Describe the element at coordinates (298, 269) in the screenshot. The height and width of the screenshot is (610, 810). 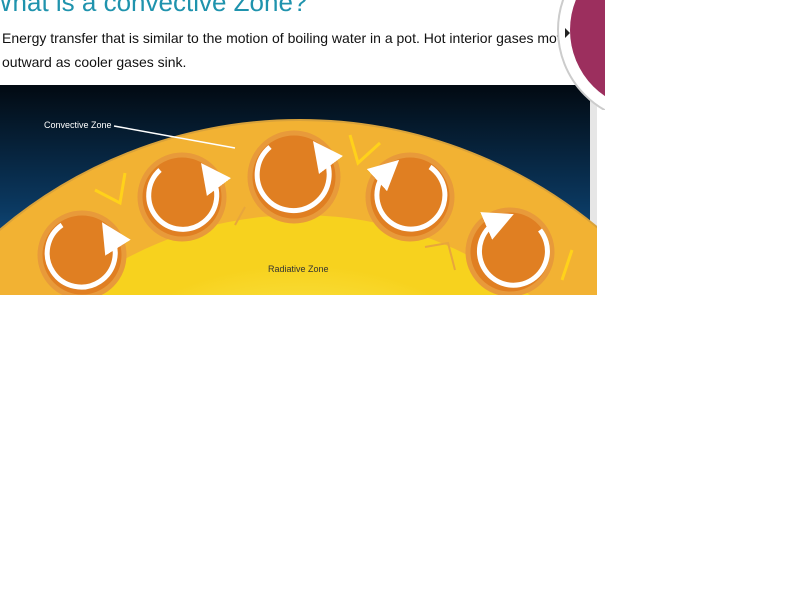
I see `figure-label: Radiative Zone` at that location.